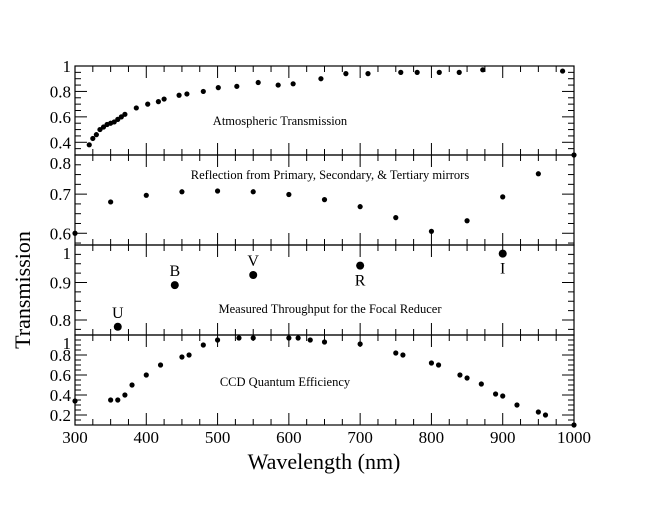  Describe the element at coordinates (360, 437) in the screenshot. I see `x-tick-label: 700` at that location.